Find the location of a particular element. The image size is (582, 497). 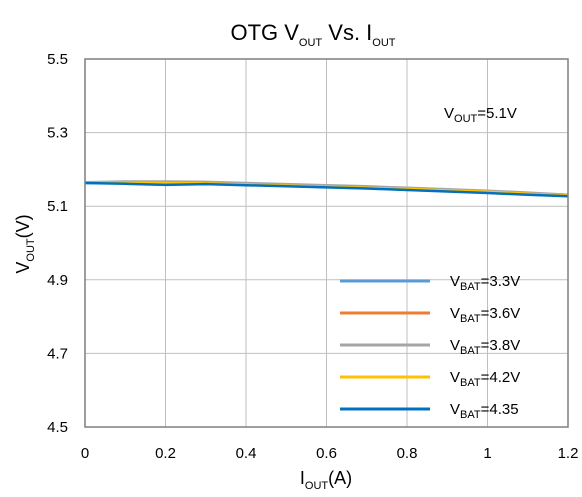

y-axis-ticks: 4.5 4.7 4.9 5.1 5.3 5.5 is located at coordinates (57, 243).